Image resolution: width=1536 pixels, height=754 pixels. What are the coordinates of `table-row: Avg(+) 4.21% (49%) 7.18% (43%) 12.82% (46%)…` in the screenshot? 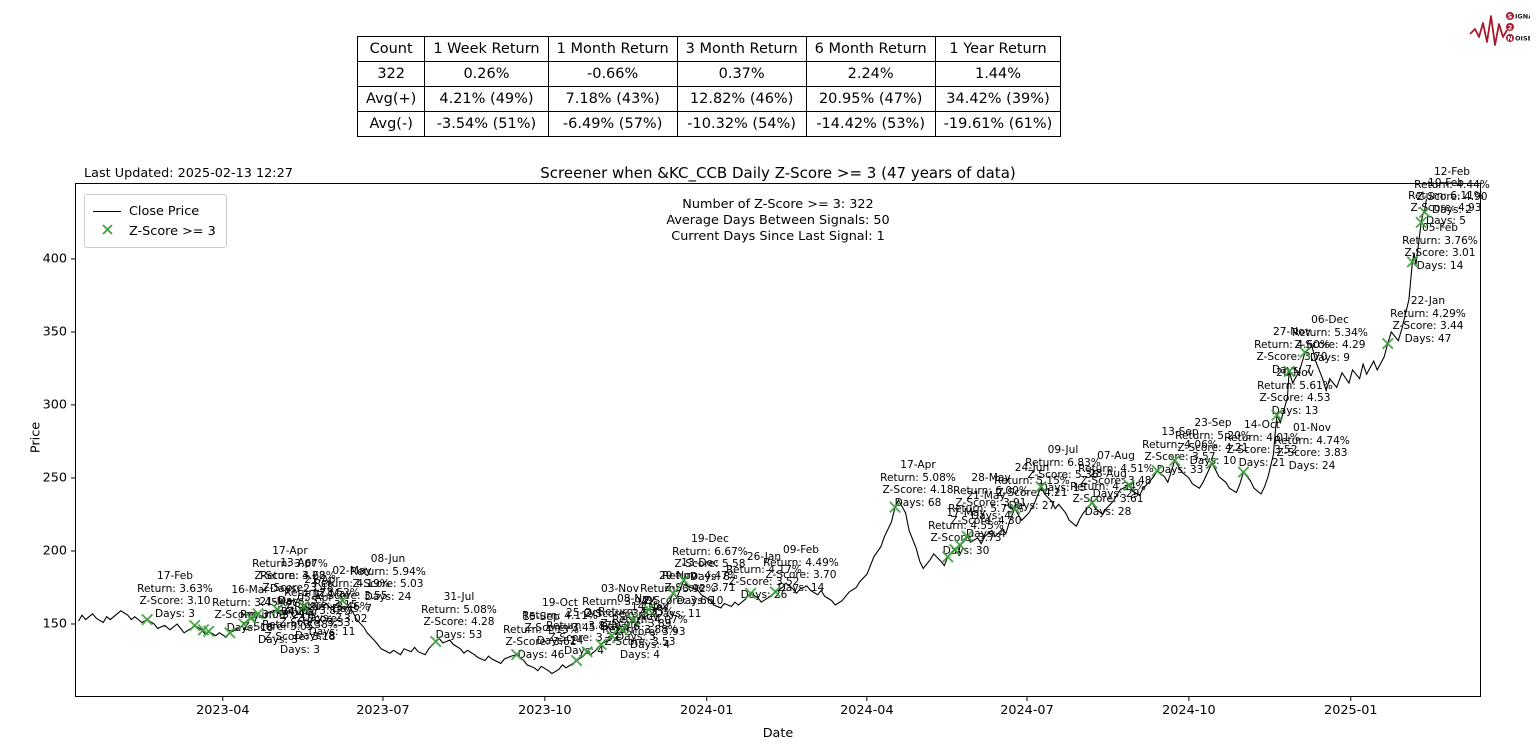 It's located at (709, 99).